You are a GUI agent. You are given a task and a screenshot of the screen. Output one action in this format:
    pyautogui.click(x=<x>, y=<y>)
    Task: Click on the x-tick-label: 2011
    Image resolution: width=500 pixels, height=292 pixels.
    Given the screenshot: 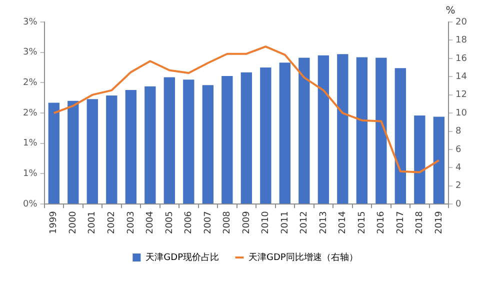 What is the action you would take?
    pyautogui.click(x=285, y=222)
    